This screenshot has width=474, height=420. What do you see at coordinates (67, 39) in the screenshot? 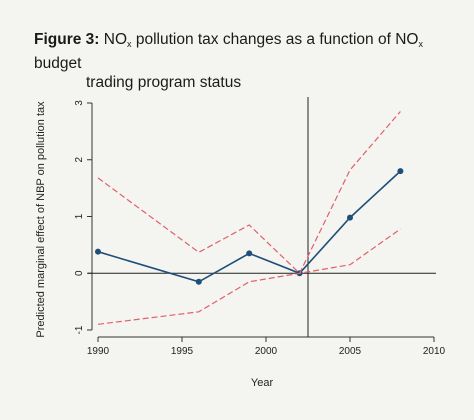
I see `figure-label: Figure 3:` at bounding box center [67, 39].